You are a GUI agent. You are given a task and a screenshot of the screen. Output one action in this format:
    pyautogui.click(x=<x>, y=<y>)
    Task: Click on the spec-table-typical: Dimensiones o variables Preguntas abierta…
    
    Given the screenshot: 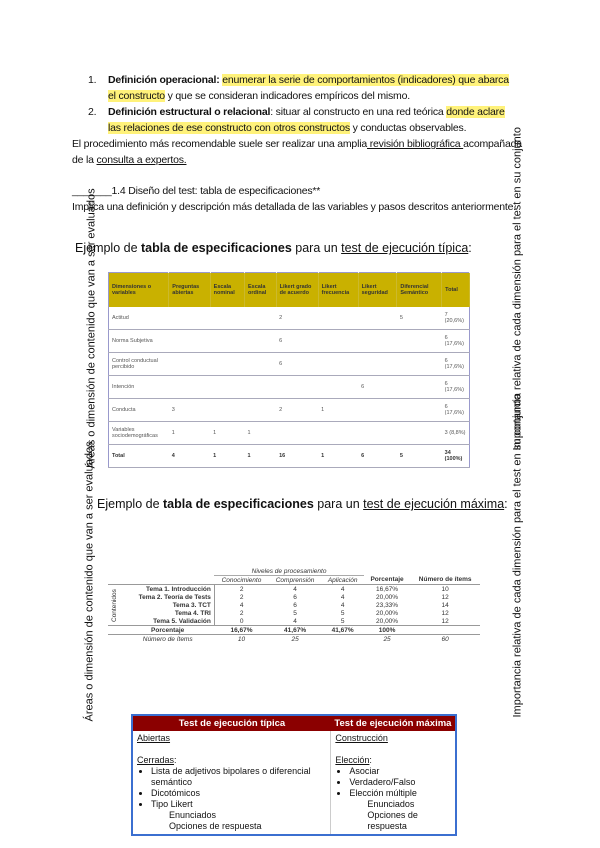 What is the action you would take?
    pyautogui.click(x=289, y=370)
    